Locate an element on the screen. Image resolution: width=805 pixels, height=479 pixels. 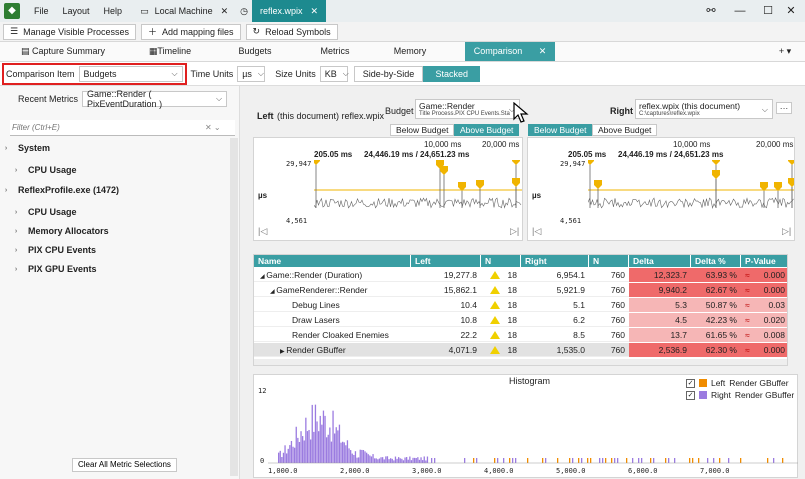
tree-item-memory-allocators: › Memory Allocators is located at coordinates (114, 231).